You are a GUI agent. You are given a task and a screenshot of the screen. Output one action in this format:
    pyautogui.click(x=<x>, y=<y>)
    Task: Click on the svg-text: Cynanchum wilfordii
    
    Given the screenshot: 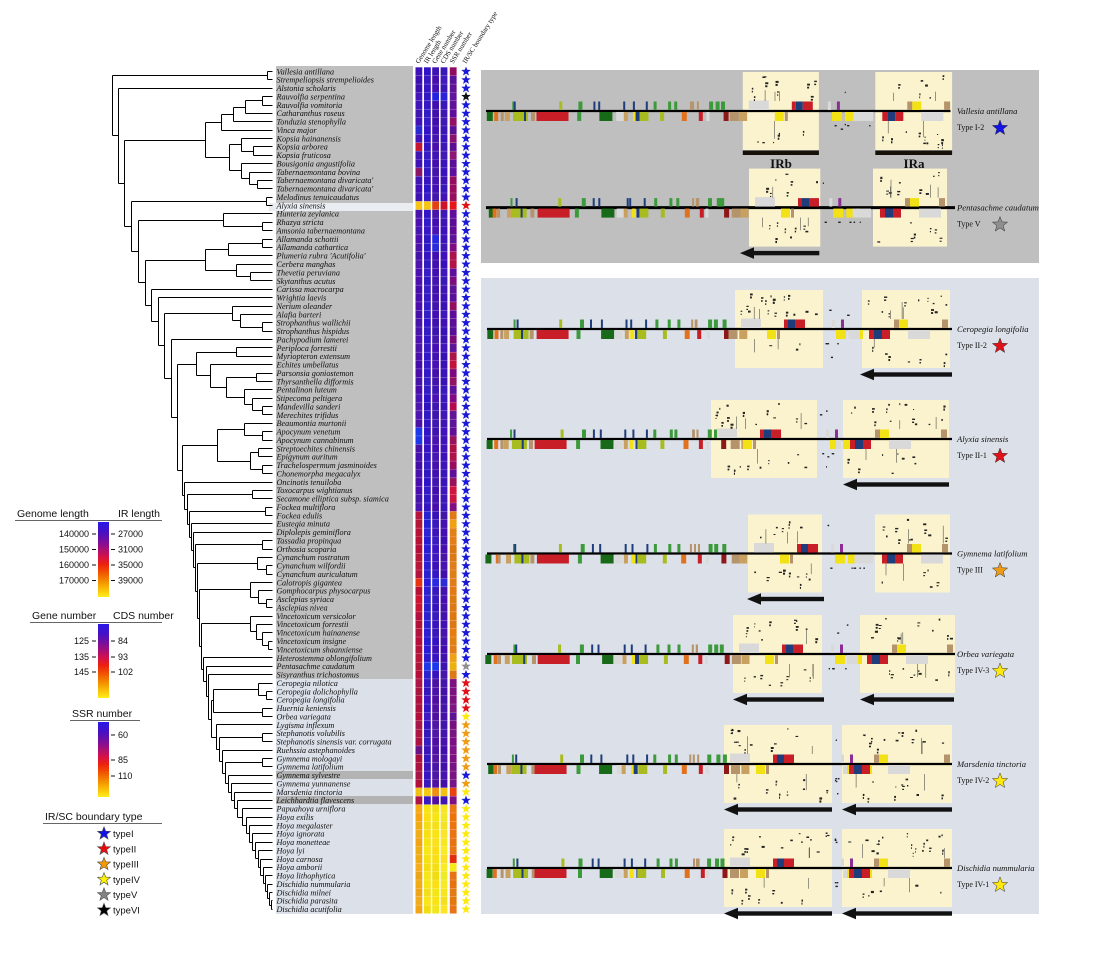 What is the action you would take?
    pyautogui.click(x=312, y=566)
    